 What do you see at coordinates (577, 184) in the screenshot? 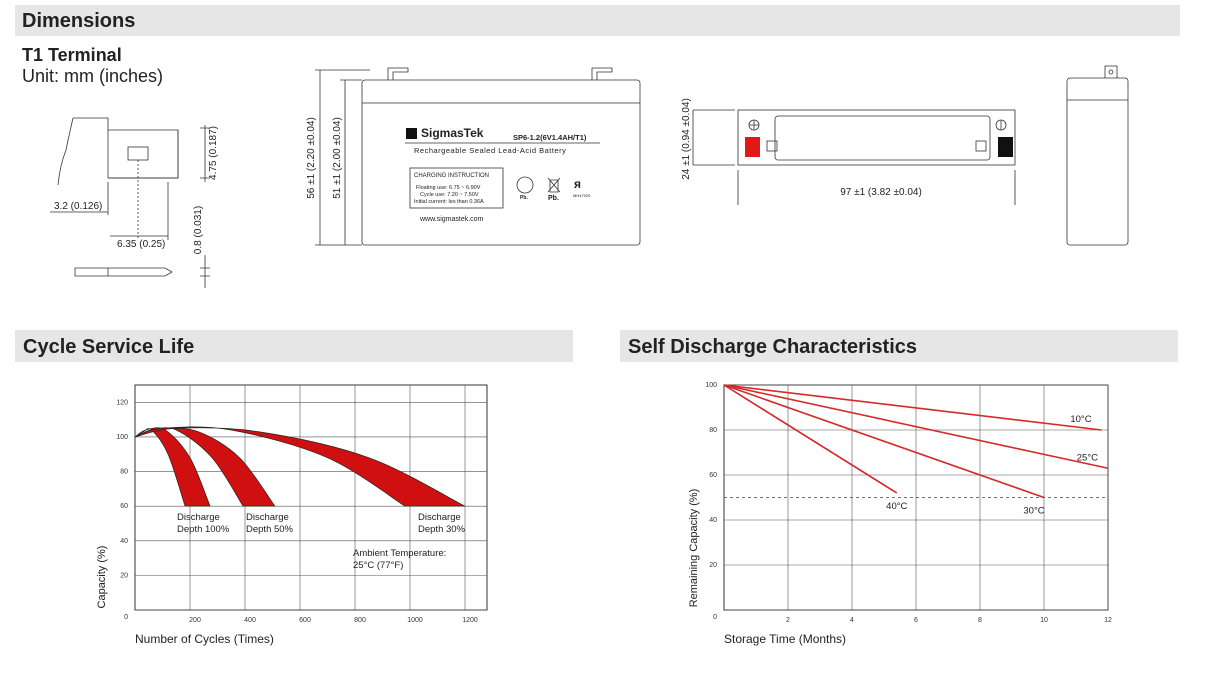
I see `ul-mark: ᴙ` at bounding box center [577, 184].